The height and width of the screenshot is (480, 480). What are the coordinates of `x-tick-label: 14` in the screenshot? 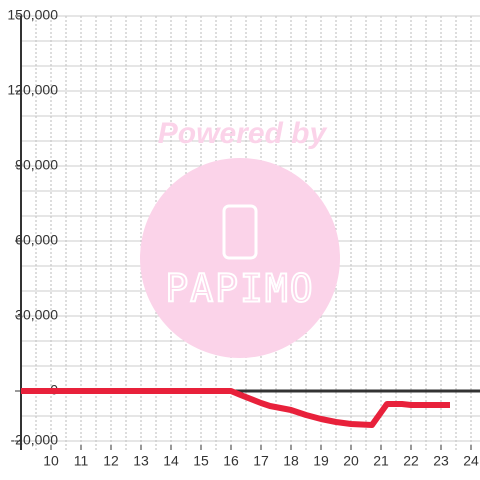 It's located at (171, 461).